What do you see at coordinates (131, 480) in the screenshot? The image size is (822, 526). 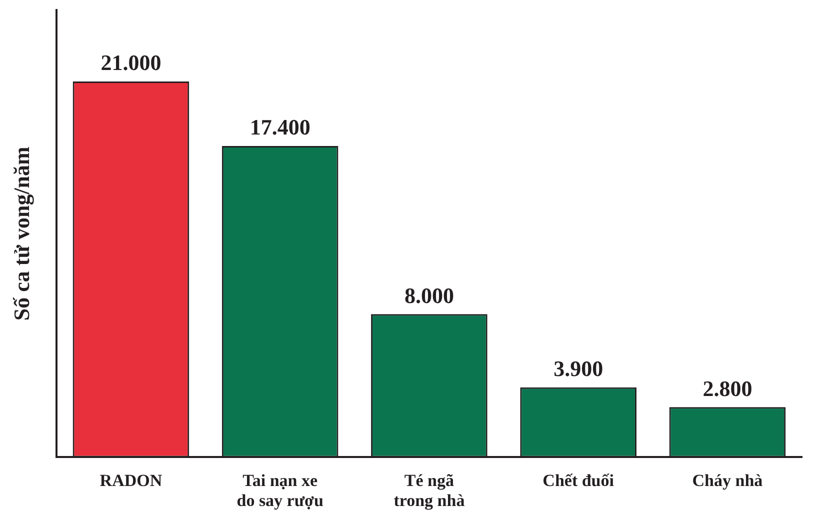 I see `x-tick-label: RADON` at bounding box center [131, 480].